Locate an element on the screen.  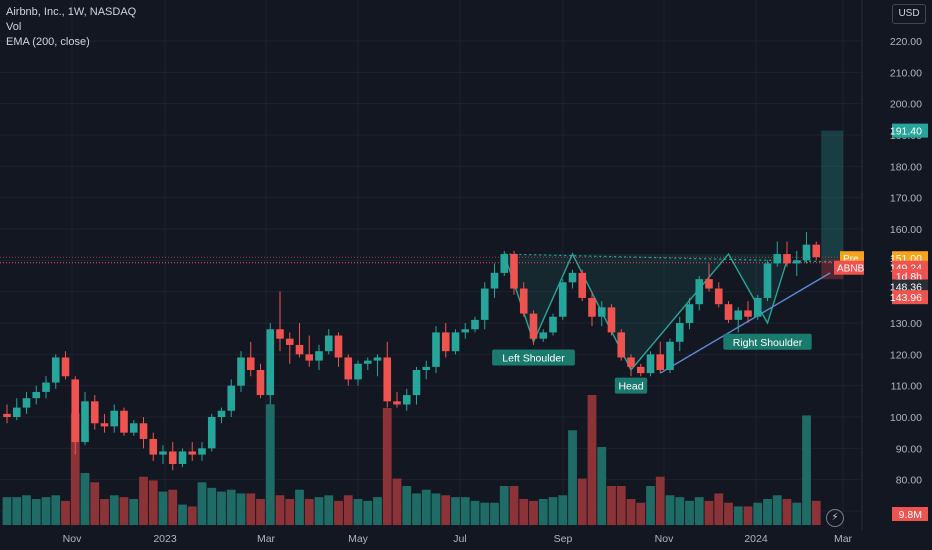
price-tick-label: 110.00 is located at coordinates (906, 387).